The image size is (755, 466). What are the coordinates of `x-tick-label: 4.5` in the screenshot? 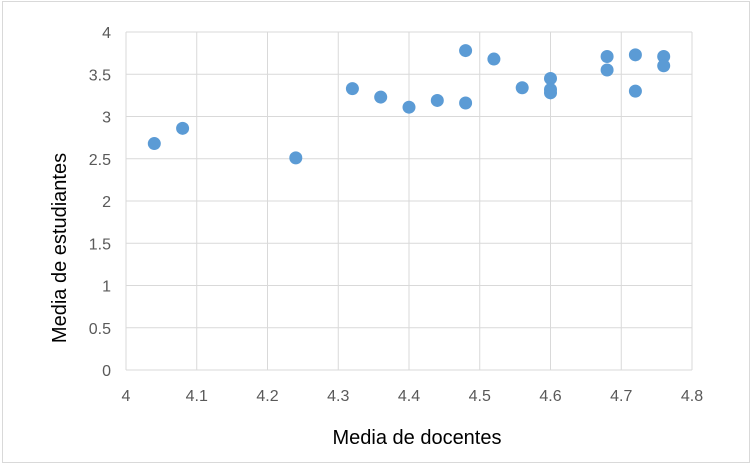 It's located at (480, 396).